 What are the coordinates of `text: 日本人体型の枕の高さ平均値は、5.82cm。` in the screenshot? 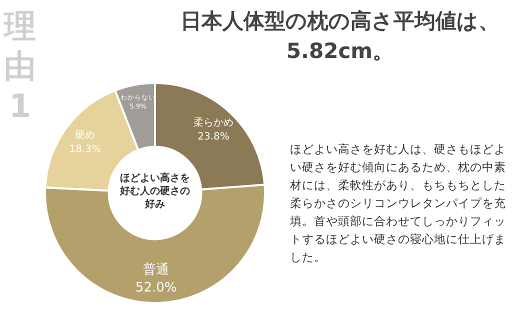 It's located at (340, 36).